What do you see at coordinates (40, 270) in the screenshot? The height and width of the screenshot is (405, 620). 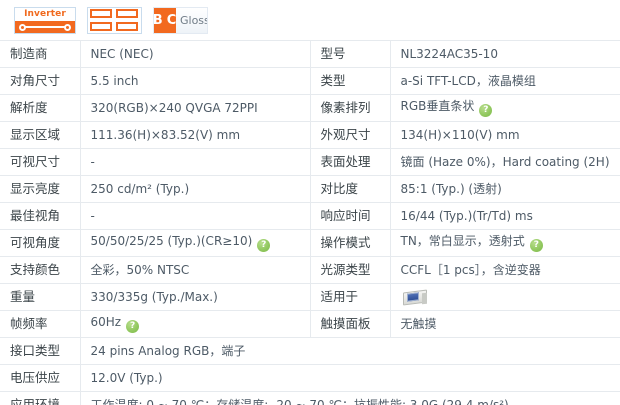 I see `spec-key: 支持颜色` at bounding box center [40, 270].